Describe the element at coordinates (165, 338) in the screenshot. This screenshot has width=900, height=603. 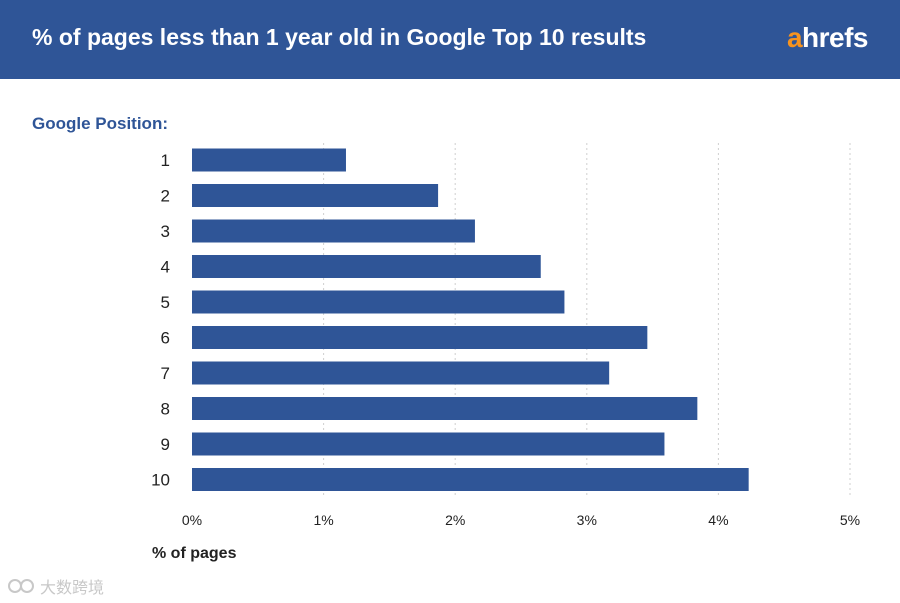
I see `y-tick-label: 6` at that location.